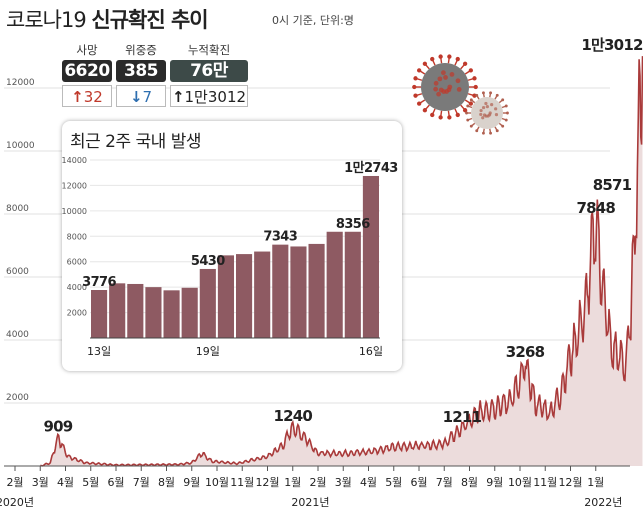 The height and width of the screenshot is (516, 643). I want to click on coronavirus-red-image, so click(445, 87).